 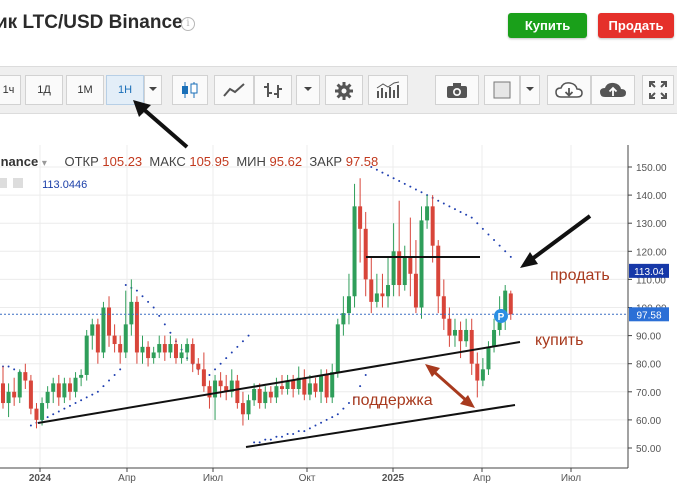 I want to click on fullscreen-icon, so click(x=658, y=90).